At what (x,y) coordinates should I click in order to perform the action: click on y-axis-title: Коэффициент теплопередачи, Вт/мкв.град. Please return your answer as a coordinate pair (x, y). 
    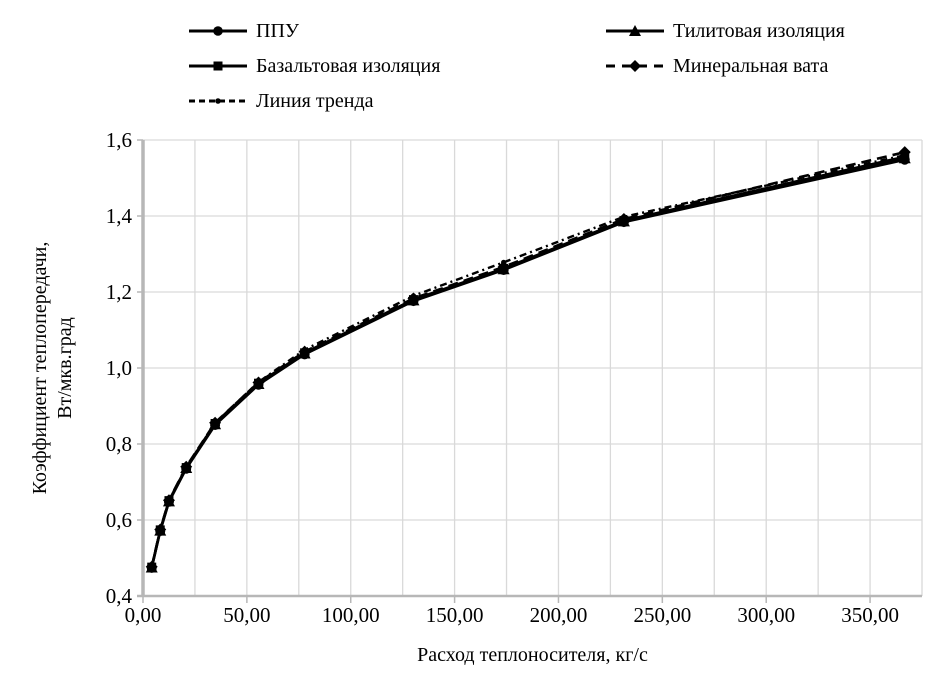
    Looking at the image, I should click on (54, 368).